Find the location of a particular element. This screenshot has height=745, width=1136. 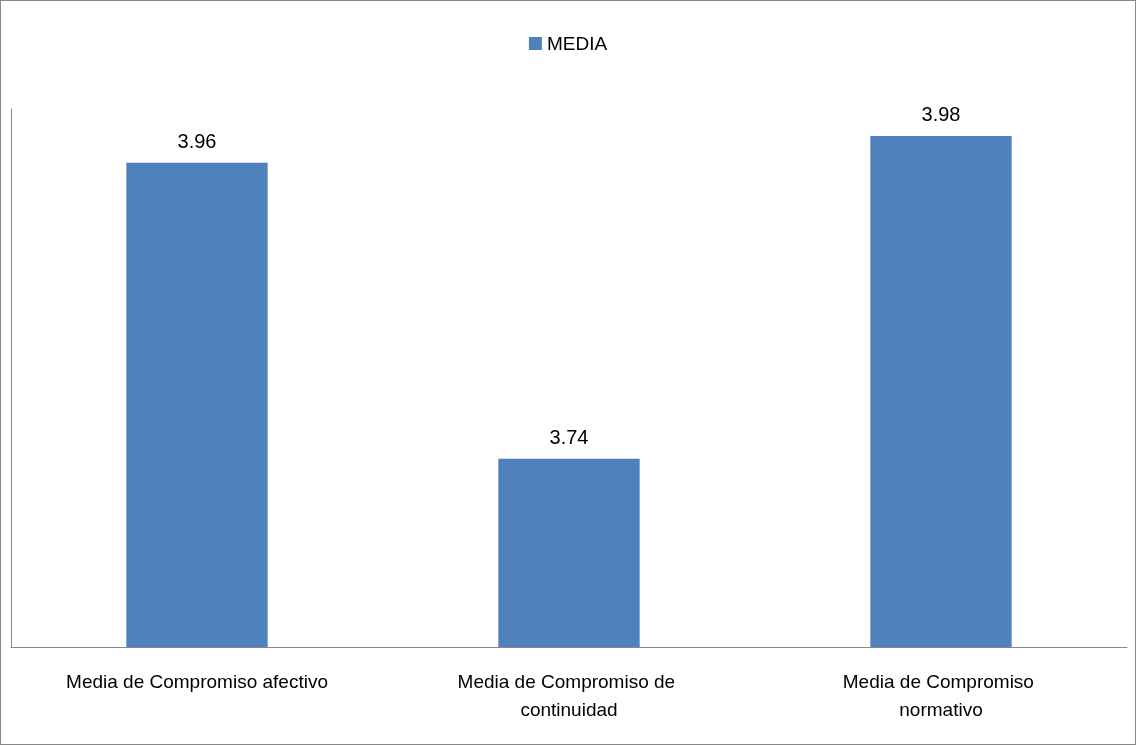

data-label: 3.74 is located at coordinates (569, 436).